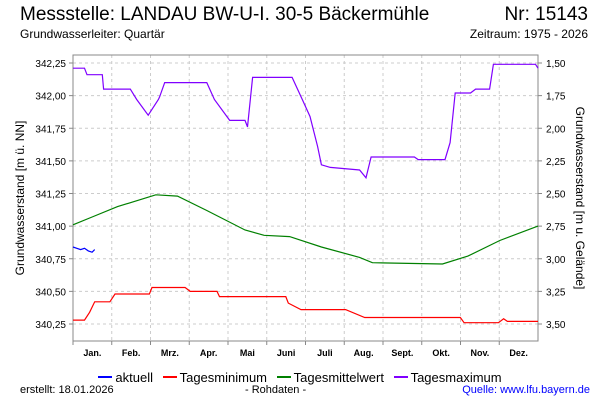  Describe the element at coordinates (50, 325) in the screenshot. I see `y-tick-label: 340,25` at that location.